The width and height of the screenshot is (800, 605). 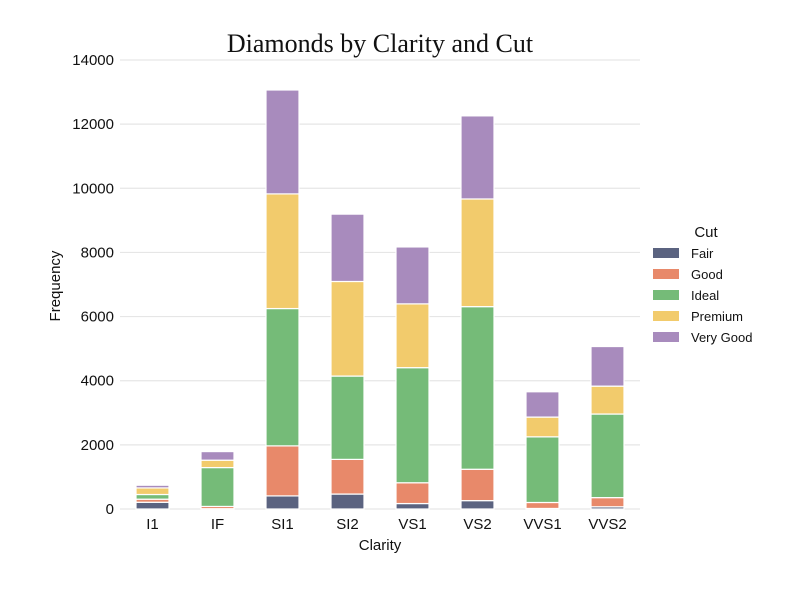 I want to click on x-axis-label: Clarity, so click(x=380, y=545).